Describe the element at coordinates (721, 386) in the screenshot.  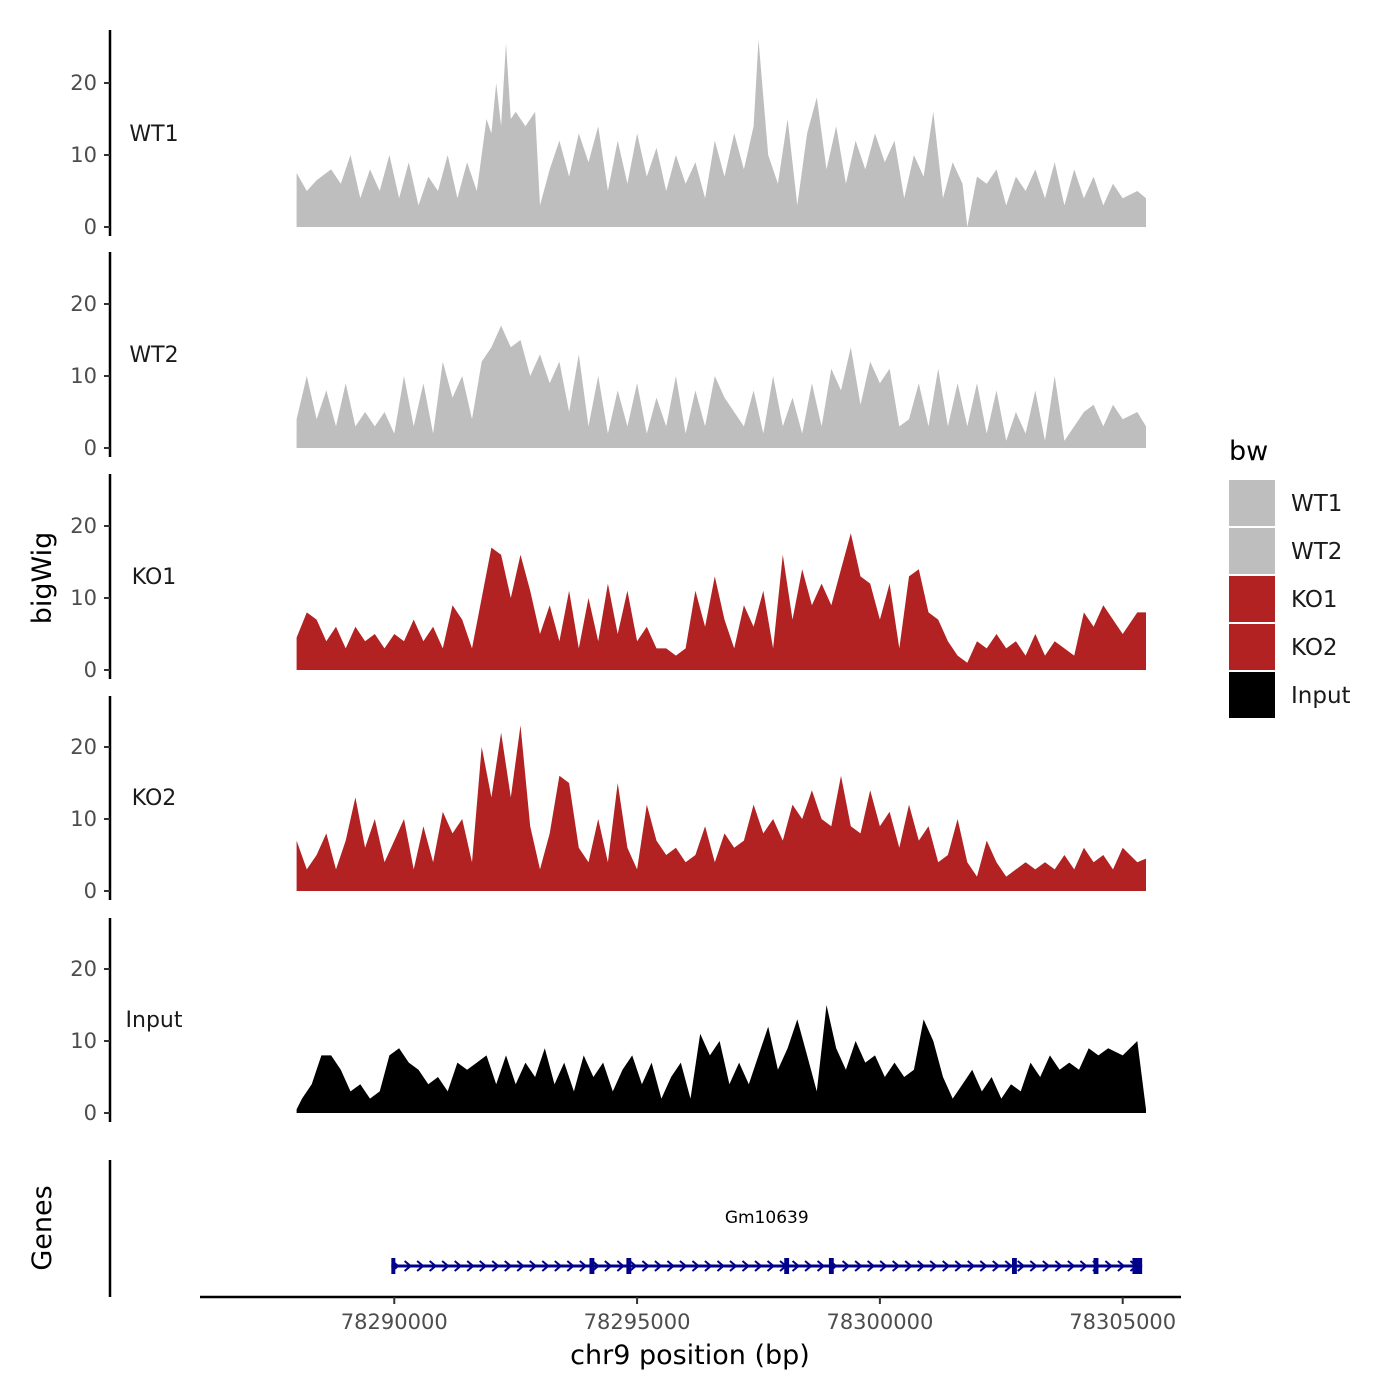
I see `signal-area-wt2` at that location.